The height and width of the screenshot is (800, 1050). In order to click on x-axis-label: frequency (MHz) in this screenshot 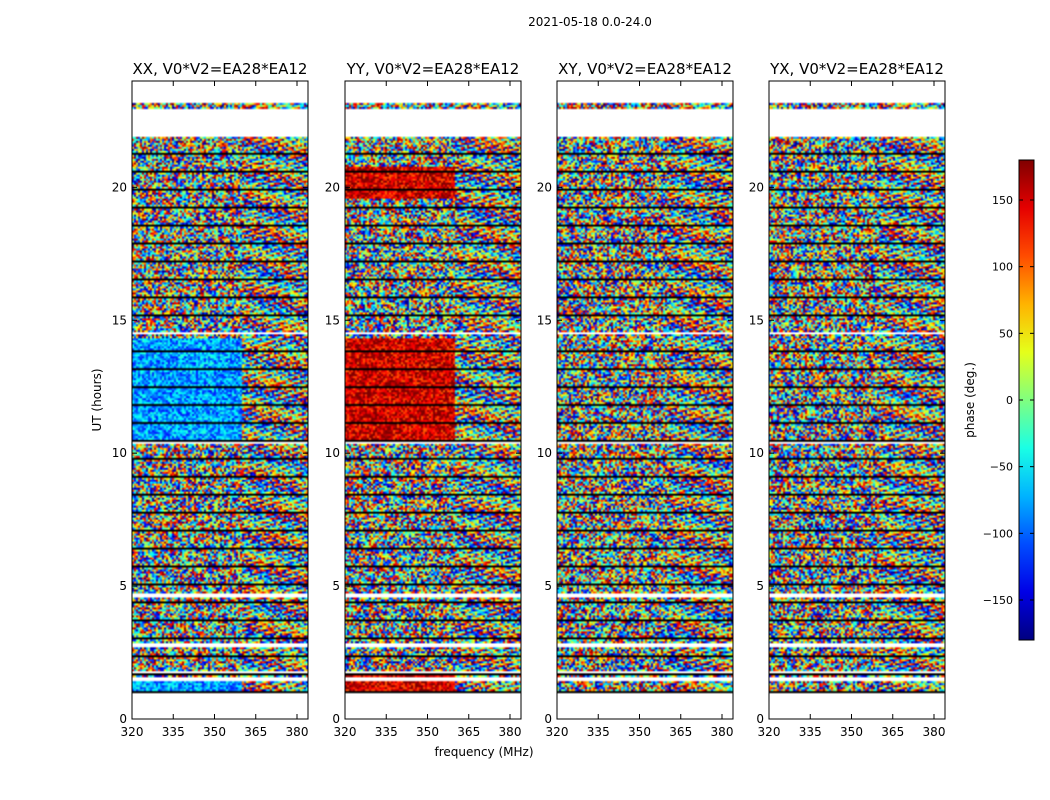, I will do `click(483, 752)`.